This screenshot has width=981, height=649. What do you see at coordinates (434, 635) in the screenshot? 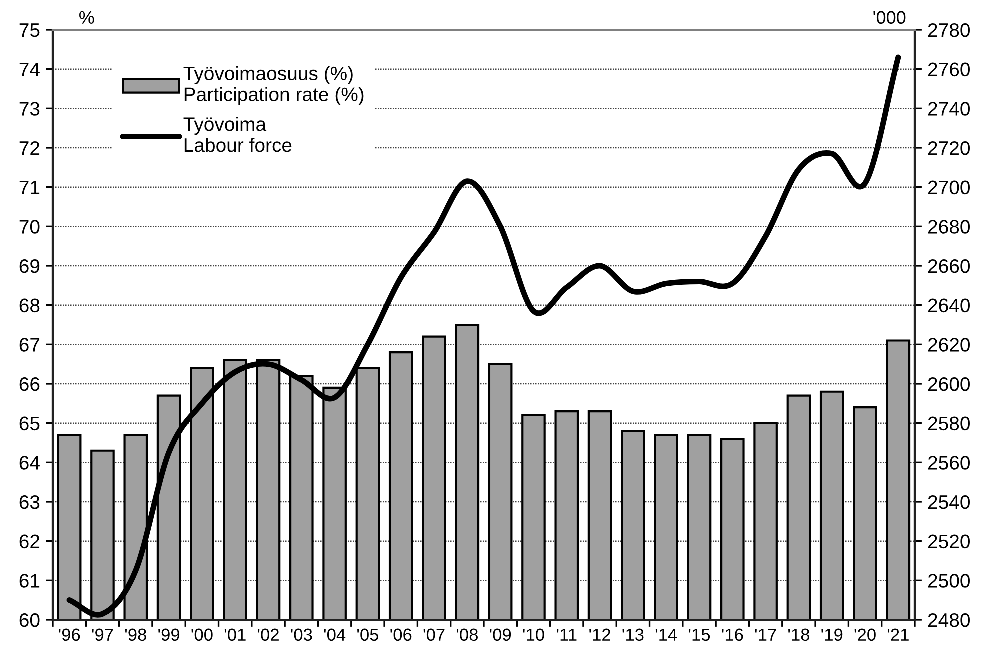
I see `x-tick-label: '07` at bounding box center [434, 635].